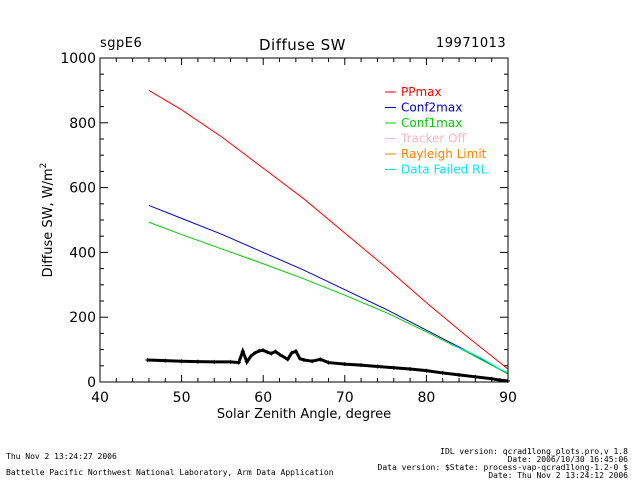  I want to click on legend-label: Conf1max, so click(431, 123).